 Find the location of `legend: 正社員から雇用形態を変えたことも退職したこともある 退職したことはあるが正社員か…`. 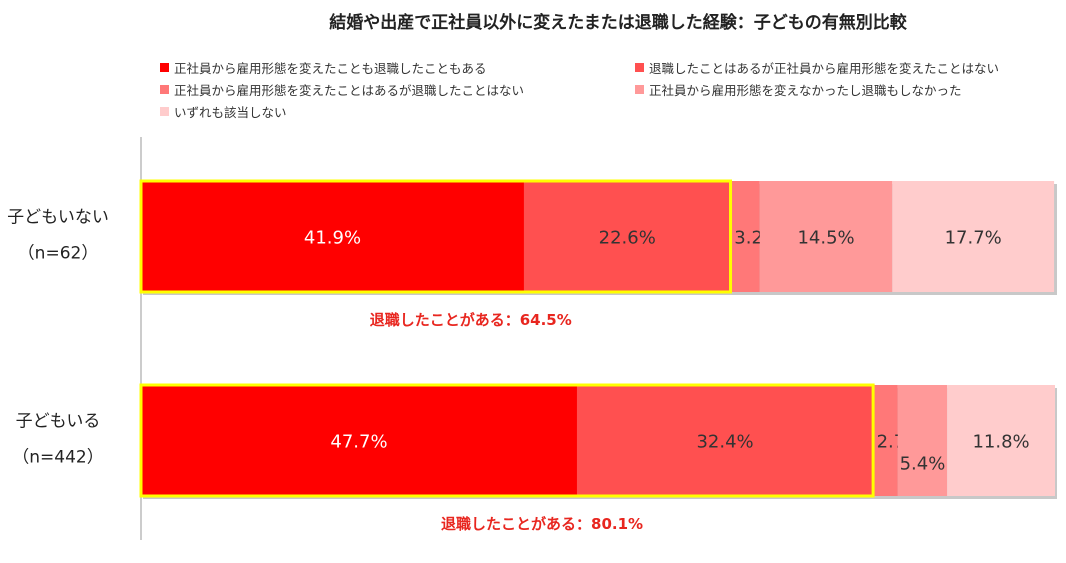

legend: 正社員から雇用形態を変えたことも退職したこともある 退職したことはあるが正社員か… is located at coordinates (610, 93).